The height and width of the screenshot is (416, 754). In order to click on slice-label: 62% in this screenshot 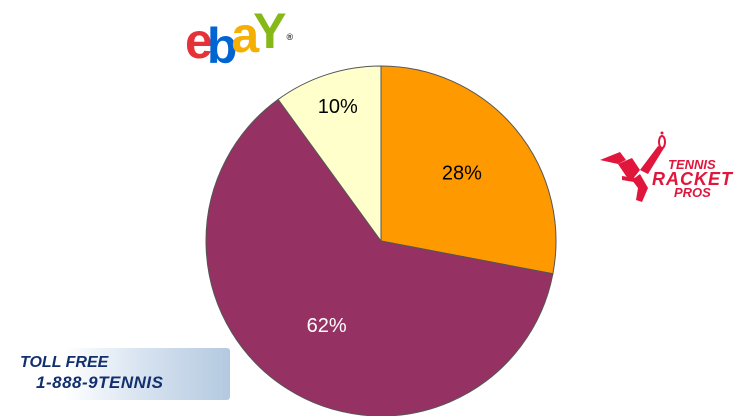, I will do `click(327, 326)`.